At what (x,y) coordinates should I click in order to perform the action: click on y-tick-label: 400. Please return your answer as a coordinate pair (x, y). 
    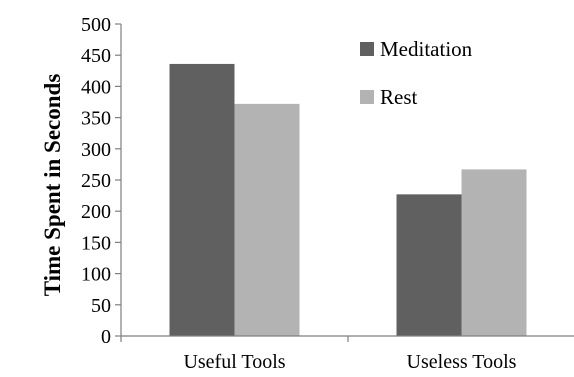
    Looking at the image, I should click on (96, 87).